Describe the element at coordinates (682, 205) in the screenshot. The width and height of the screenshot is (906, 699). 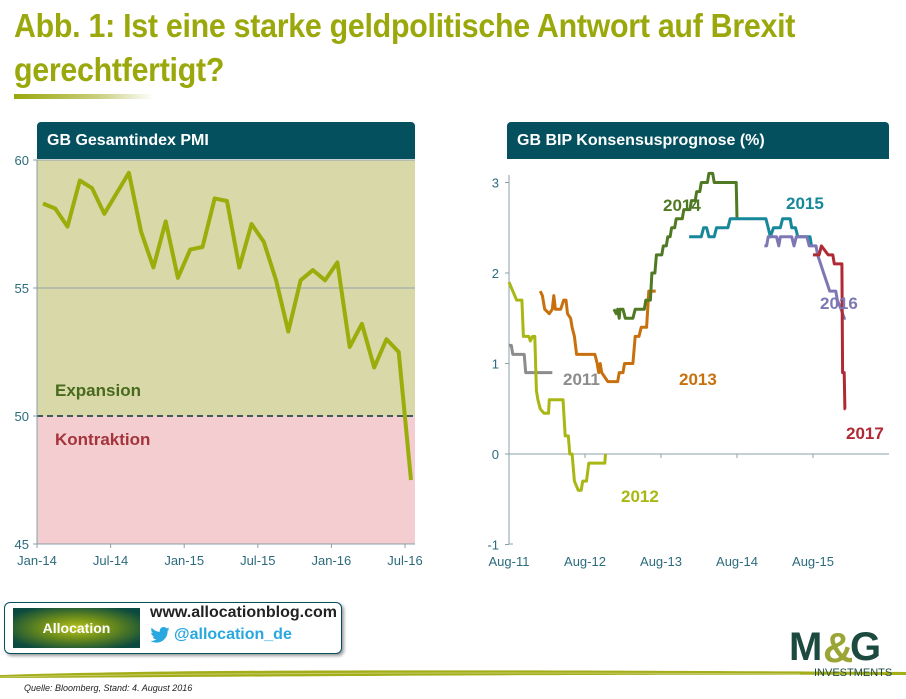
I see `bip-series-label-2014: 2014` at that location.